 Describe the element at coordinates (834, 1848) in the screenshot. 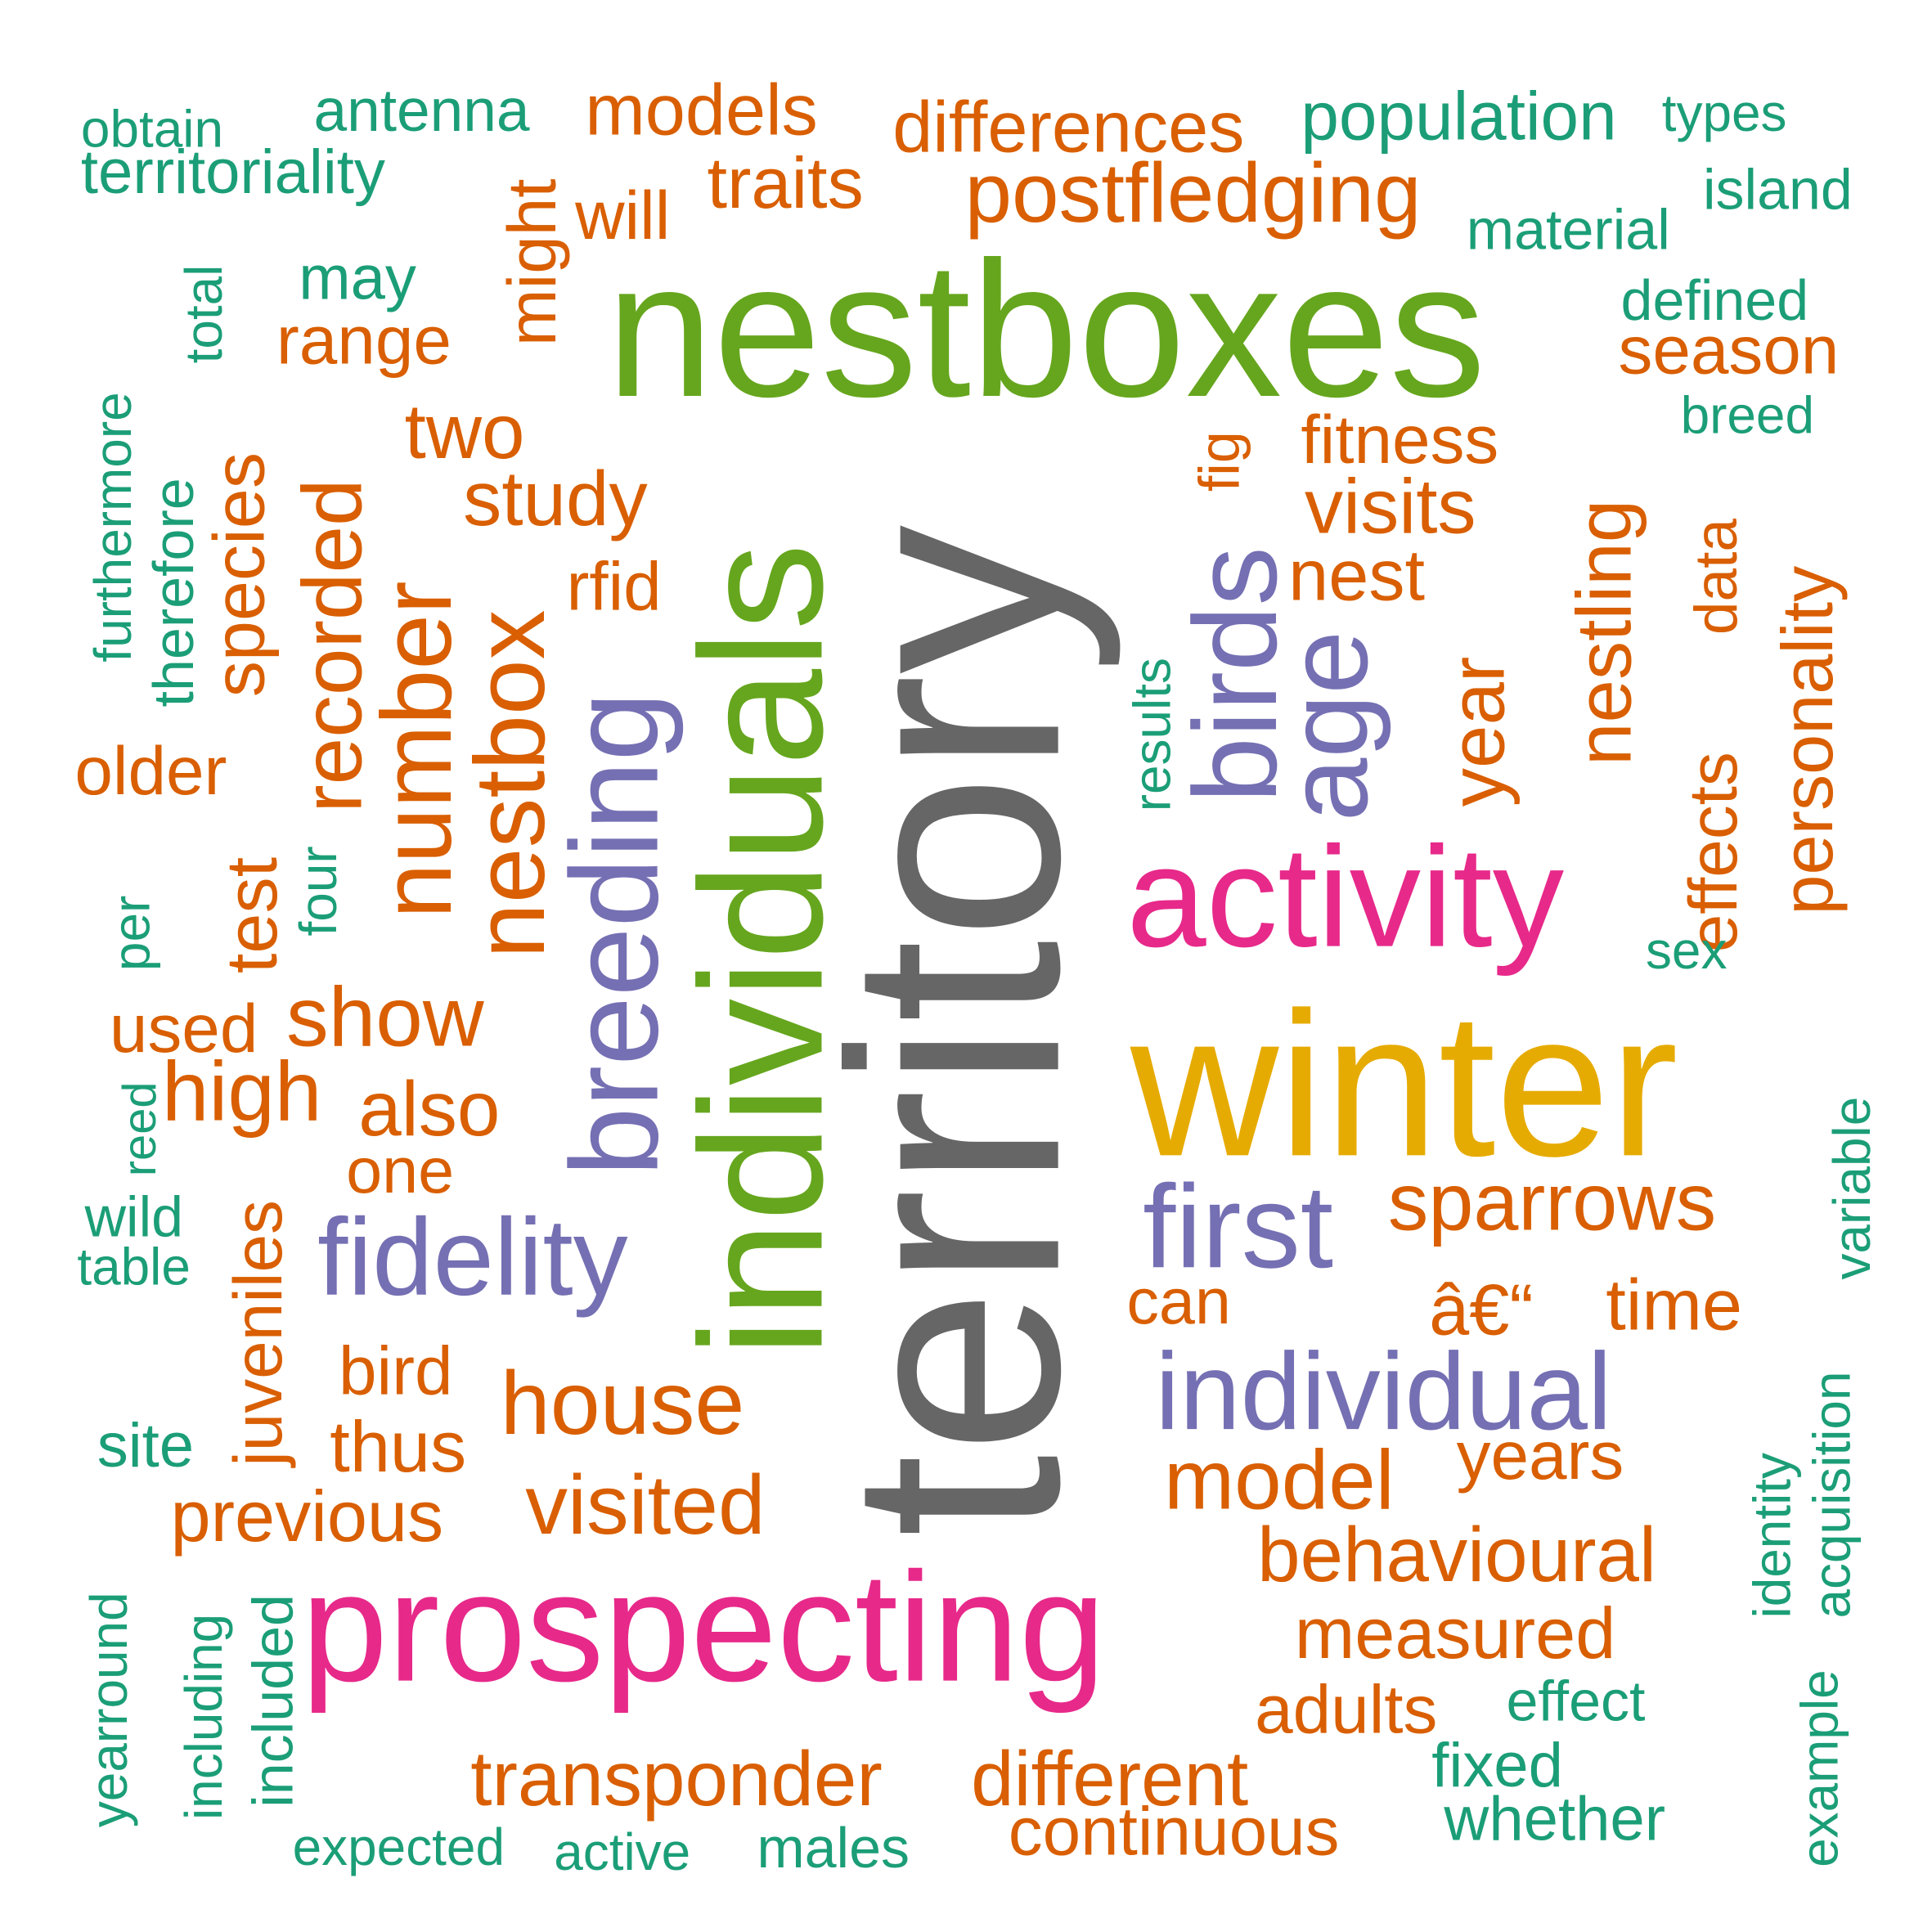

I see `word-males: males` at that location.